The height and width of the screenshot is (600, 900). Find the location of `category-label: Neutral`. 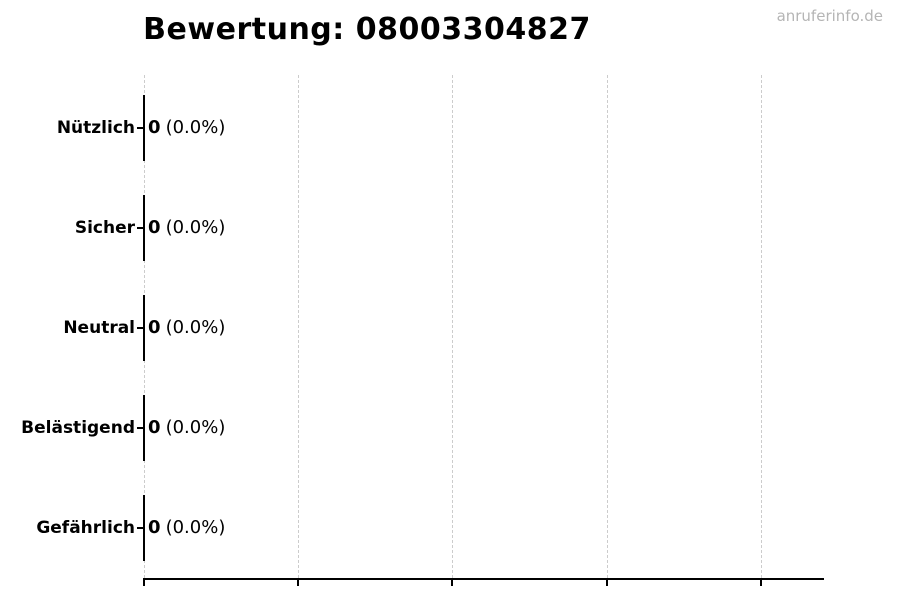

category-label: Neutral is located at coordinates (99, 328).